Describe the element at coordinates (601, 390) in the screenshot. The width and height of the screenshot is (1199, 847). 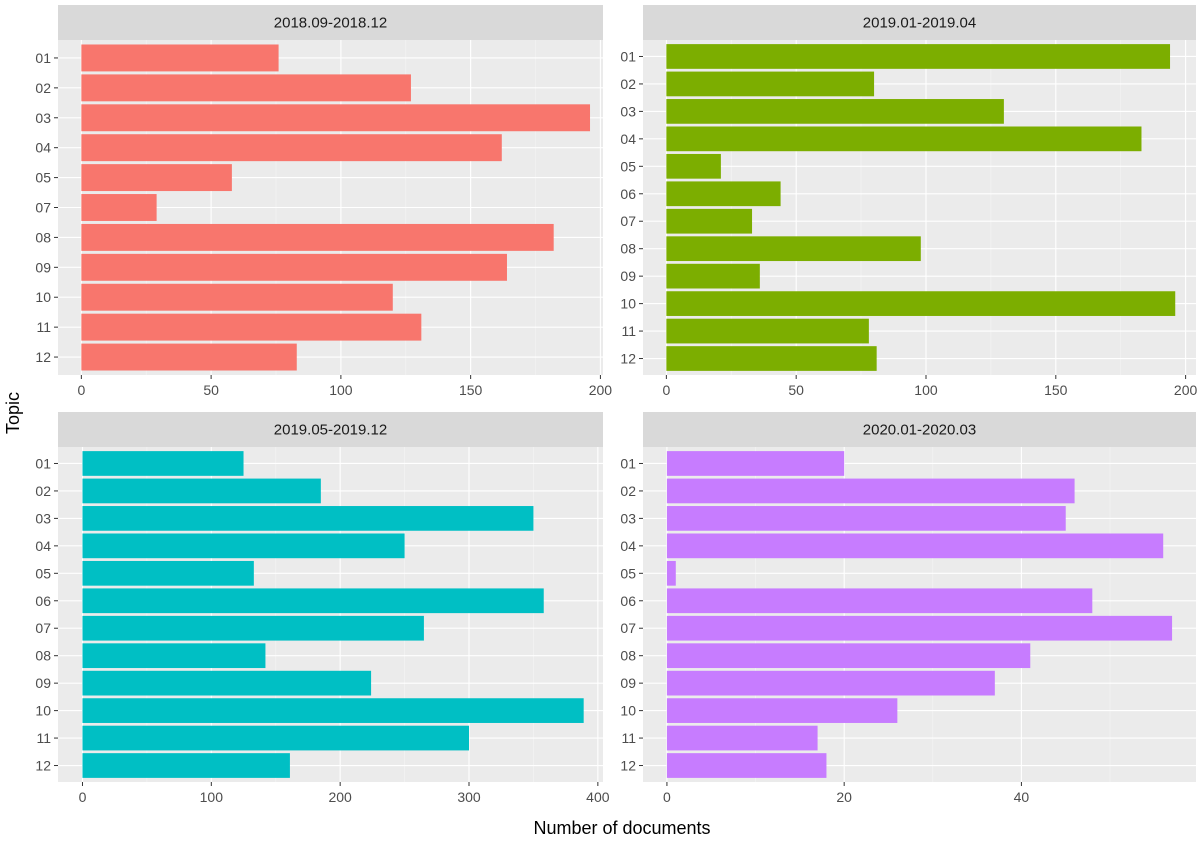
I see `x-tick-label: 200` at that location.